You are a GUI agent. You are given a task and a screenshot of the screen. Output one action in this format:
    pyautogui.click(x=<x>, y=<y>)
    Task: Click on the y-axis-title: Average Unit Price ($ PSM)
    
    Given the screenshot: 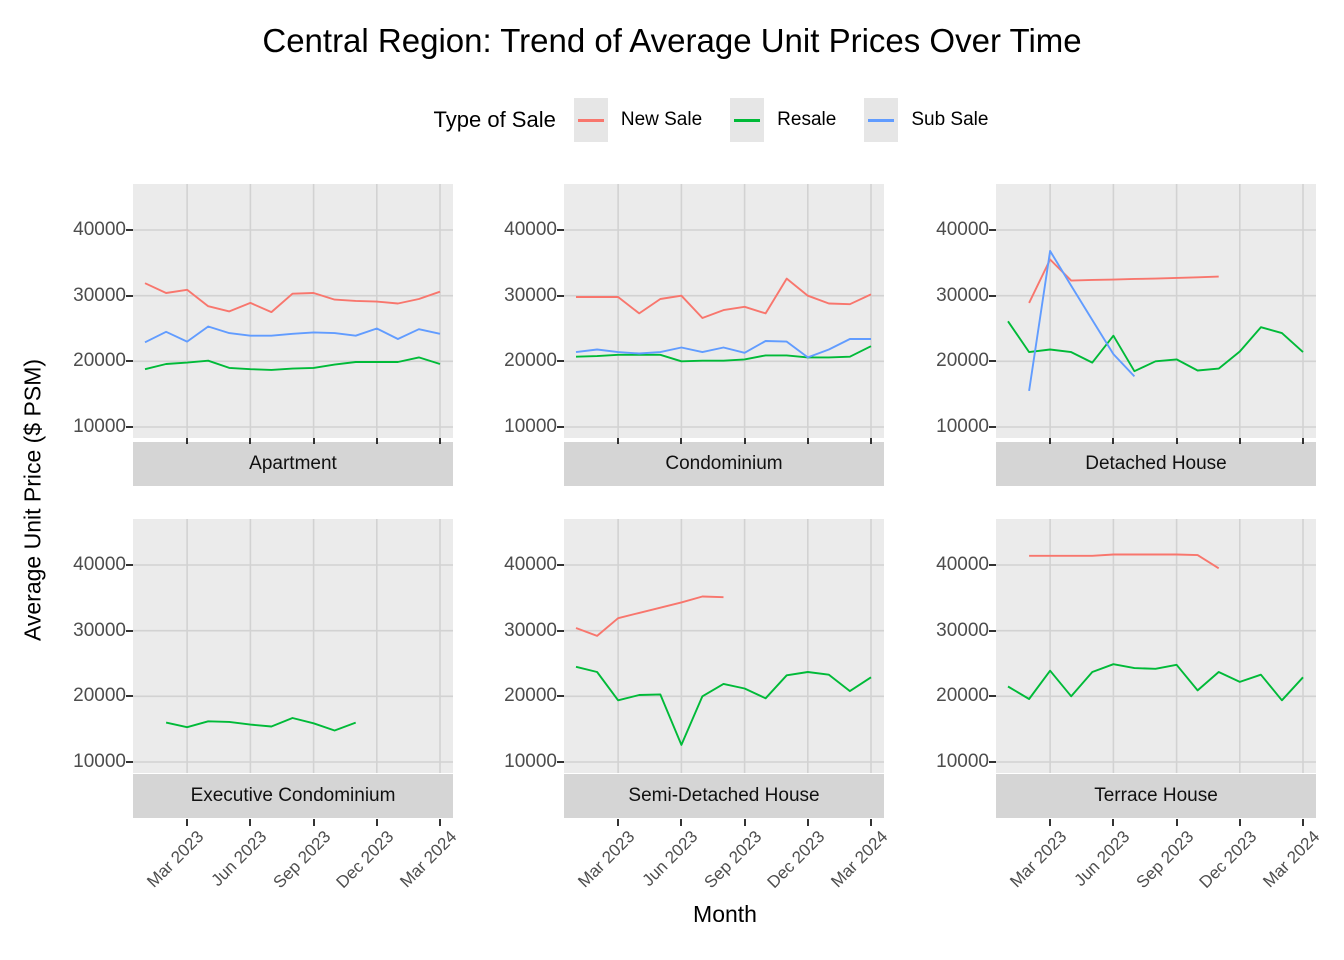 What is the action you would take?
    pyautogui.click(x=32, y=500)
    